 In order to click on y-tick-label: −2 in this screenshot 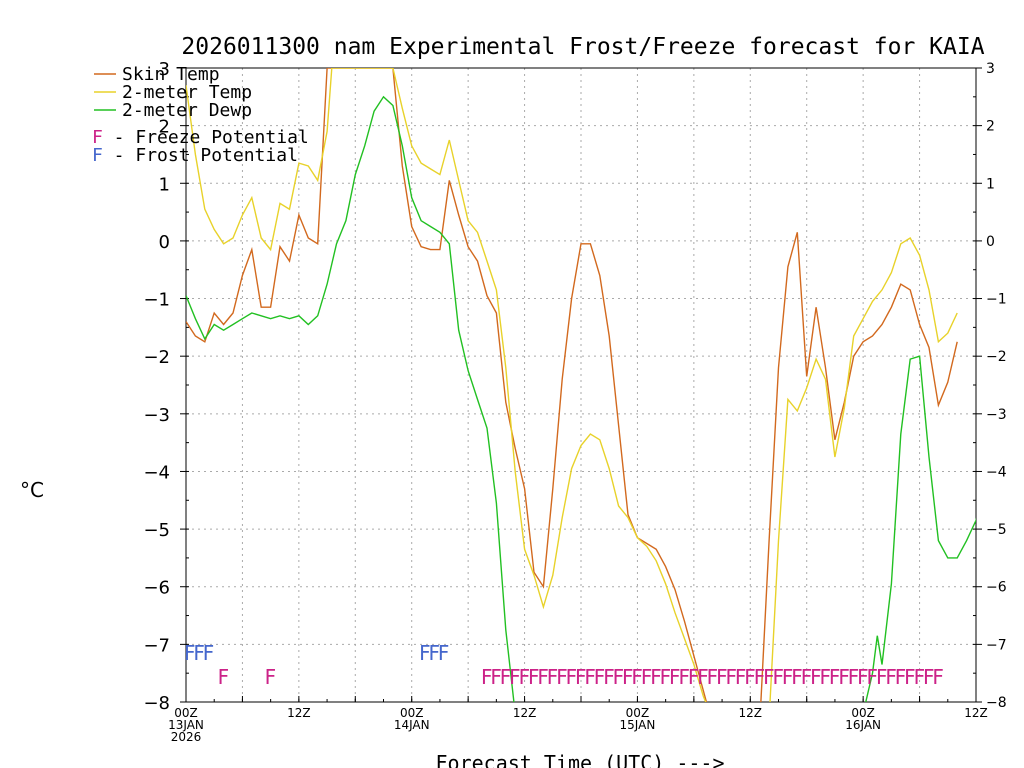, I will do `click(156, 357)`.